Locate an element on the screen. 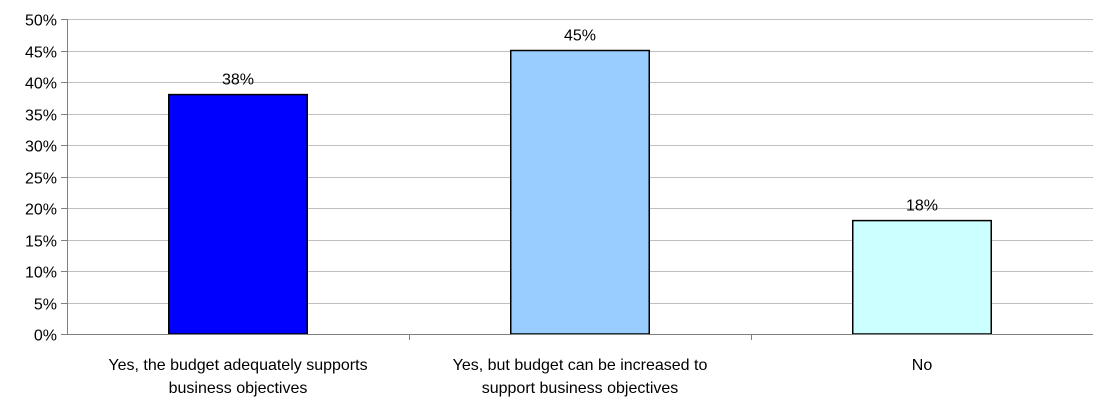 The width and height of the screenshot is (1099, 402). y-tick-label: 20% is located at coordinates (41, 210).